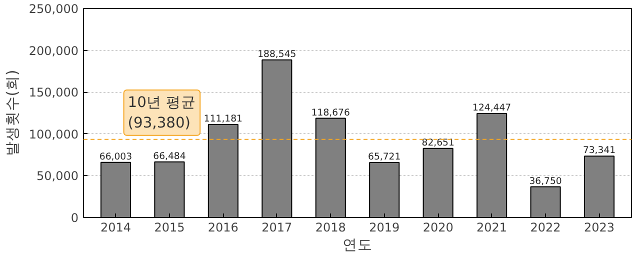  What do you see at coordinates (169, 227) in the screenshot?
I see `x-tick-label: 2015` at bounding box center [169, 227].